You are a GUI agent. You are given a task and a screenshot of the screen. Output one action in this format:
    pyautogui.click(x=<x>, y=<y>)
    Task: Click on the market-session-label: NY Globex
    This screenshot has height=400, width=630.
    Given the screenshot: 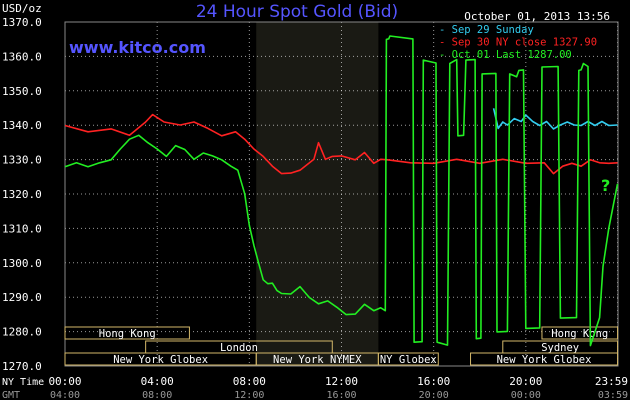 What is the action you would take?
    pyautogui.click(x=408, y=360)
    